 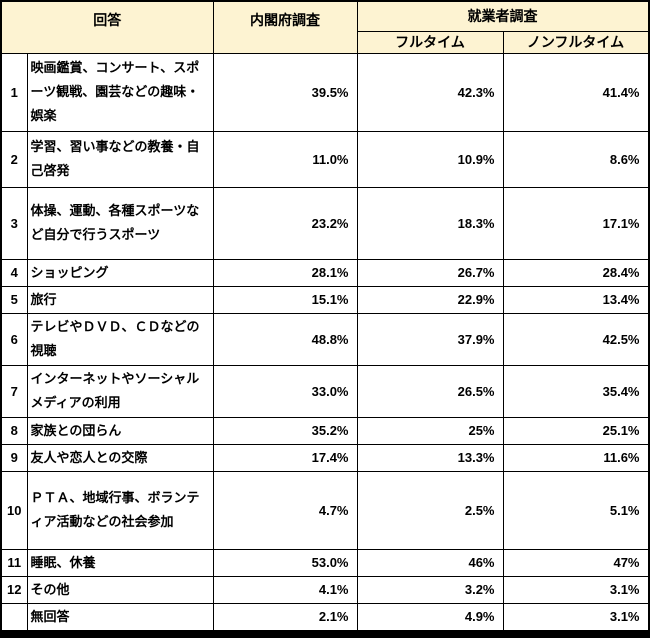 What do you see at coordinates (430, 562) in the screenshot?
I see `fulltime-value: 46%` at bounding box center [430, 562].